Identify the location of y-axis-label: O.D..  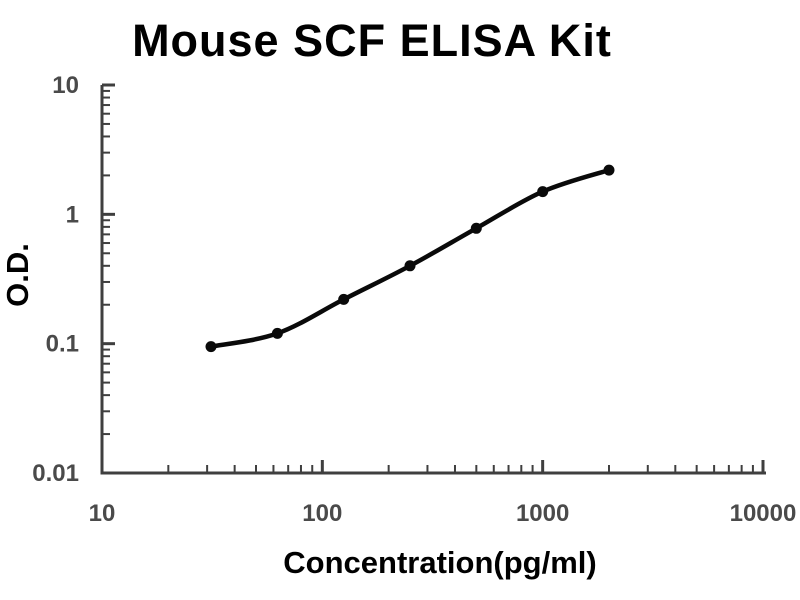
(17, 275).